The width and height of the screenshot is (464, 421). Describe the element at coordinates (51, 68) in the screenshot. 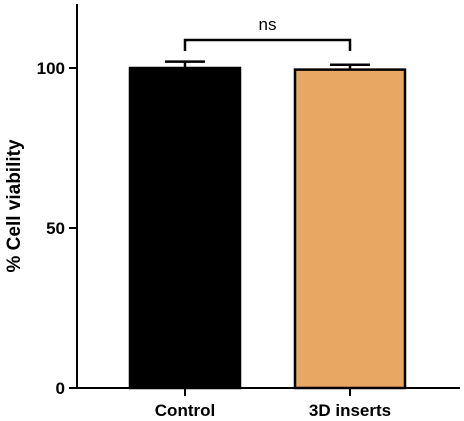

I see `y-tick-label: 100` at that location.